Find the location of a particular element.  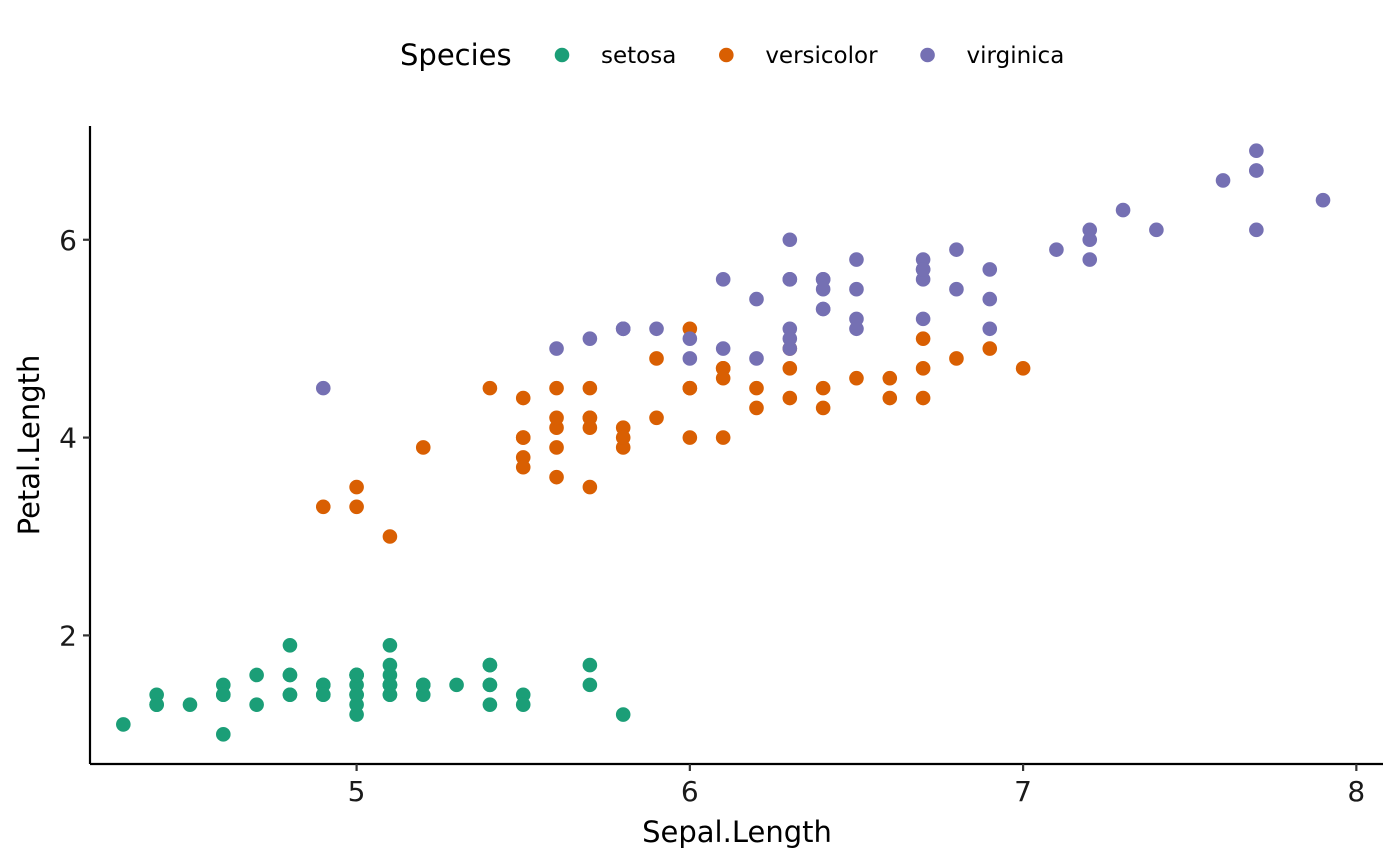

y-tick-label: 6 is located at coordinates (68, 240).